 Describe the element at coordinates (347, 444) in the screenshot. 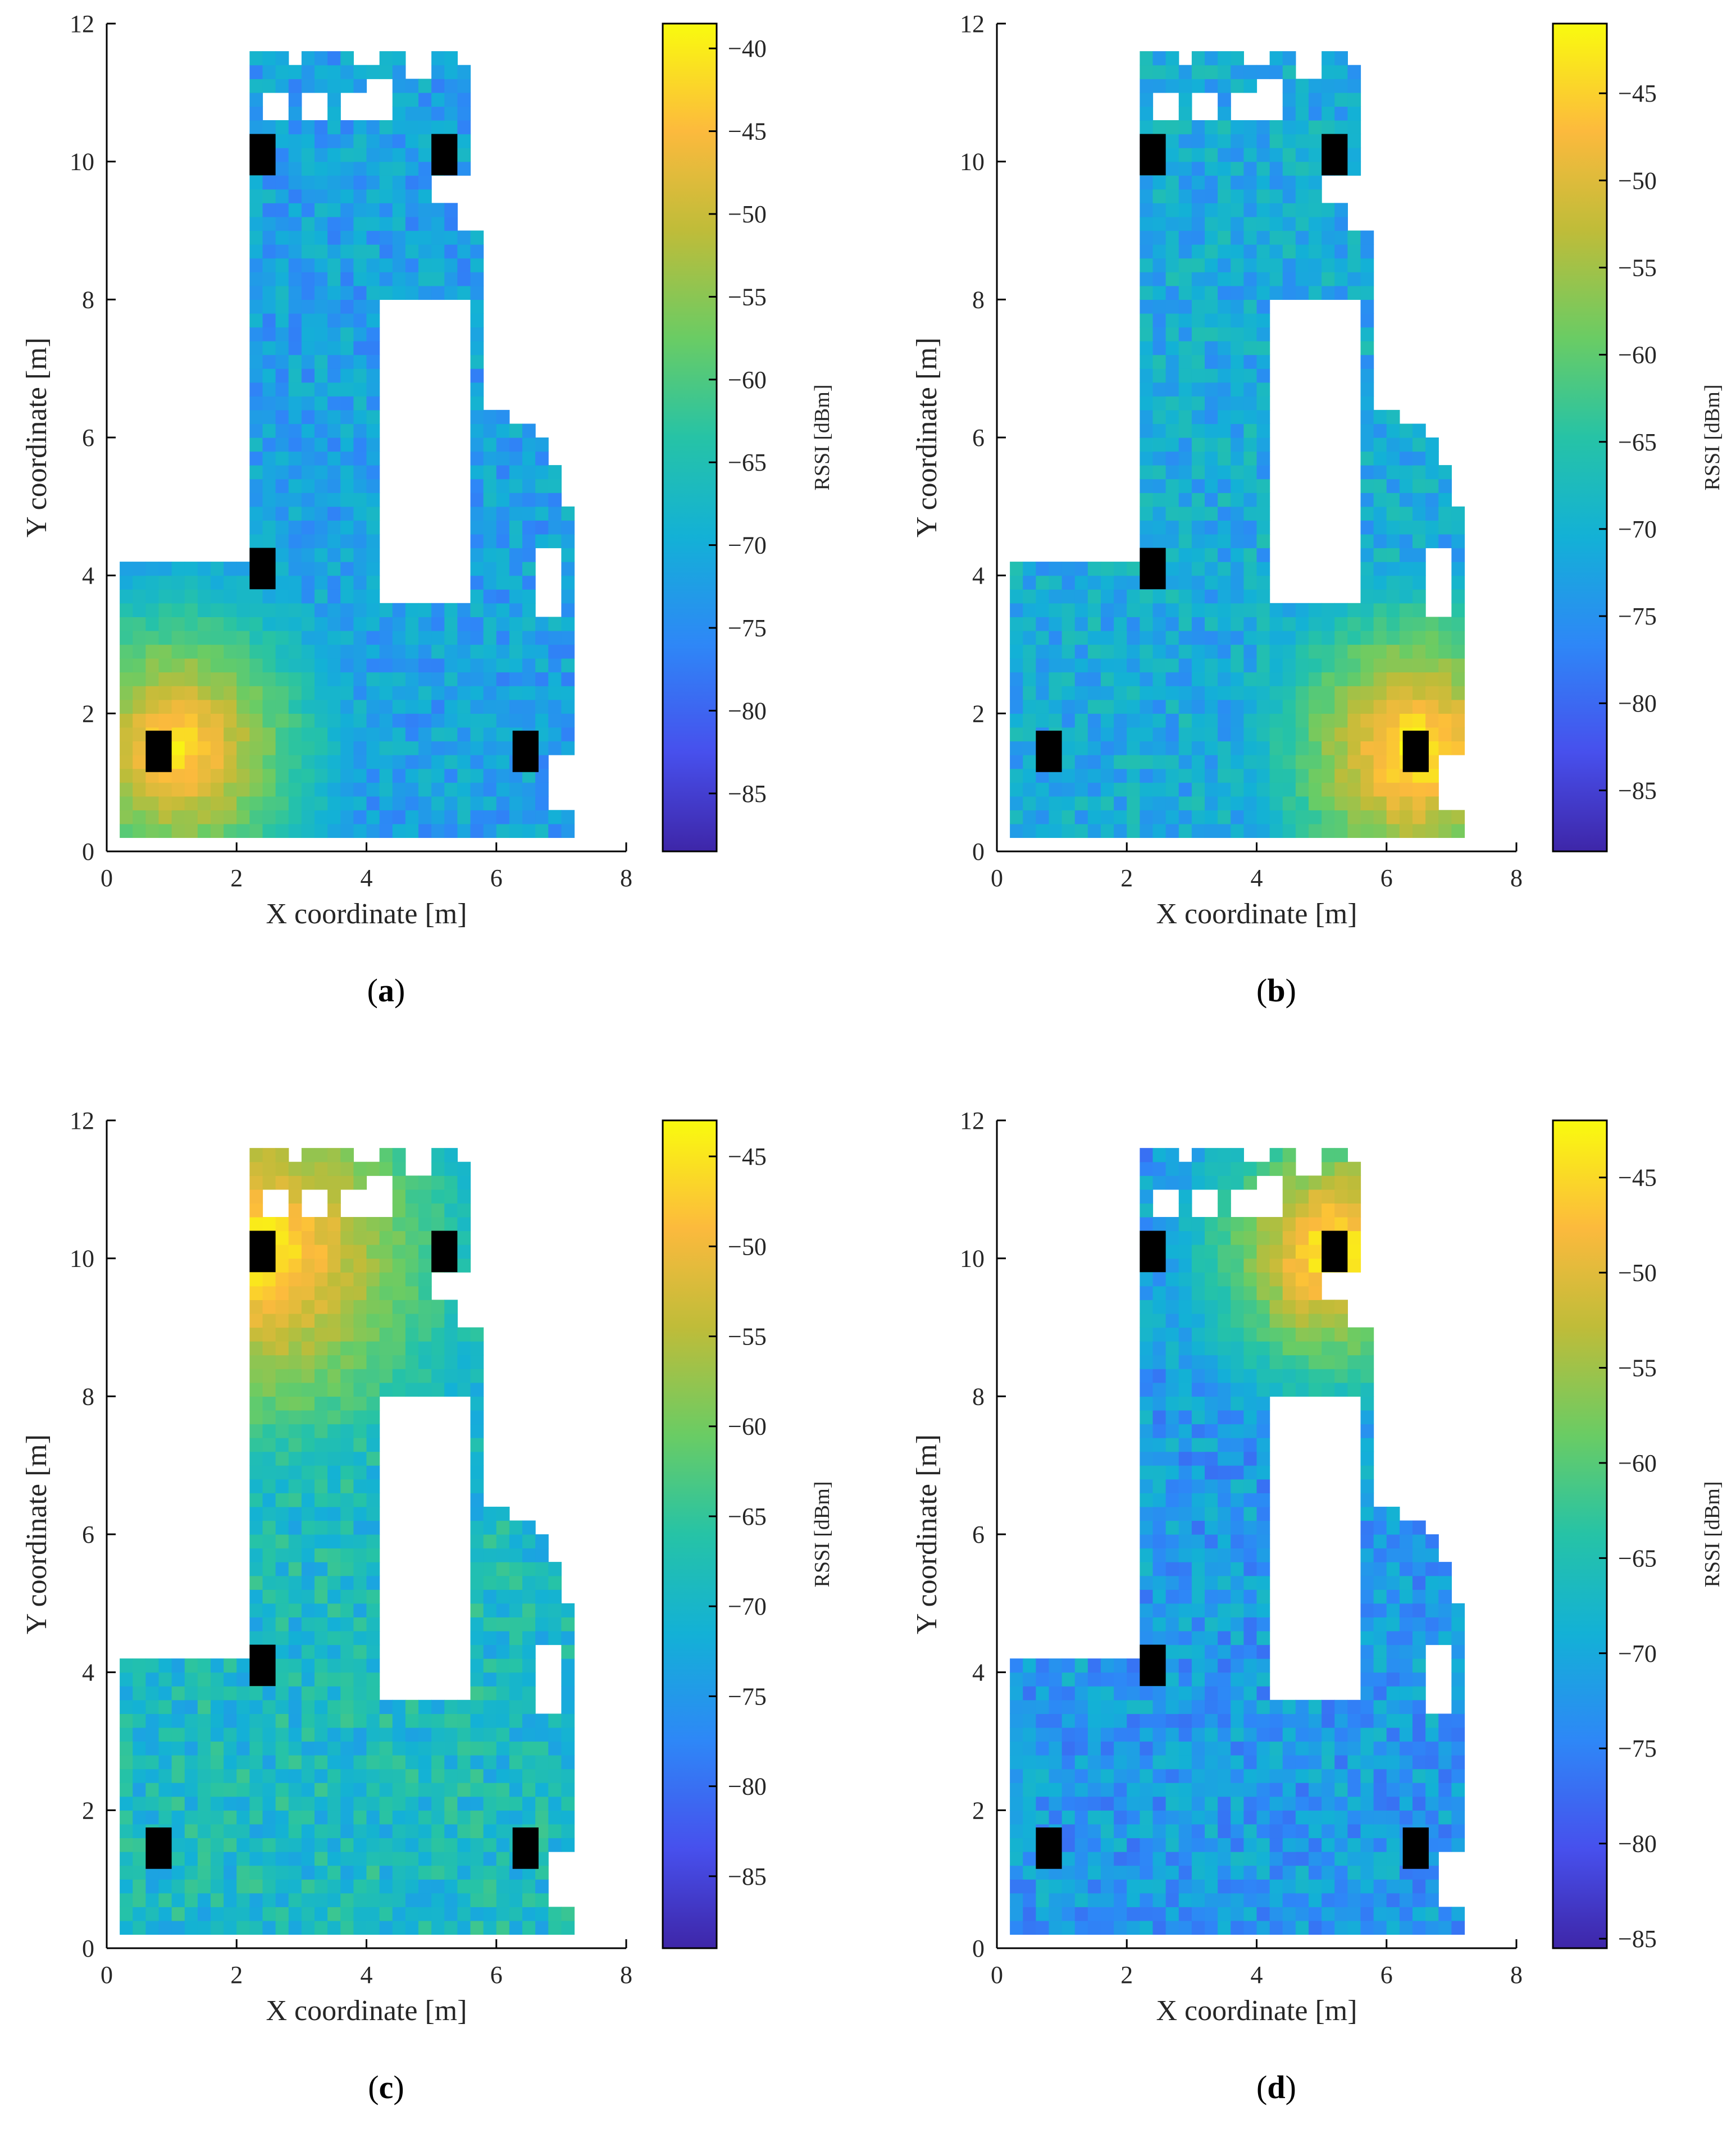

I see `heatmap-cells` at that location.